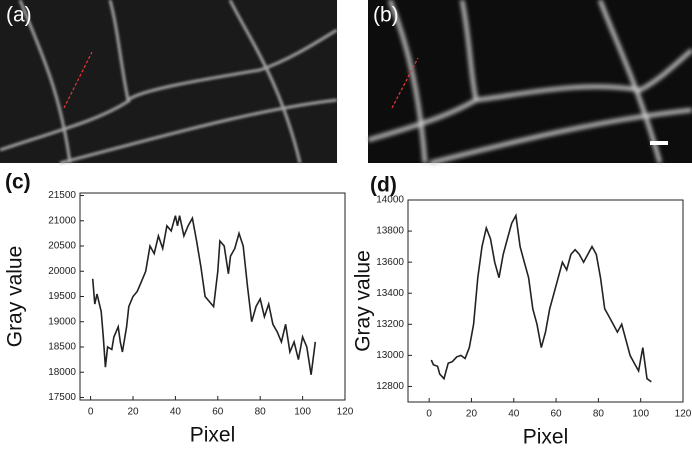 This screenshot has width=692, height=453. Describe the element at coordinates (62, 195) in the screenshot. I see `y-tick-label: 21500` at that location.